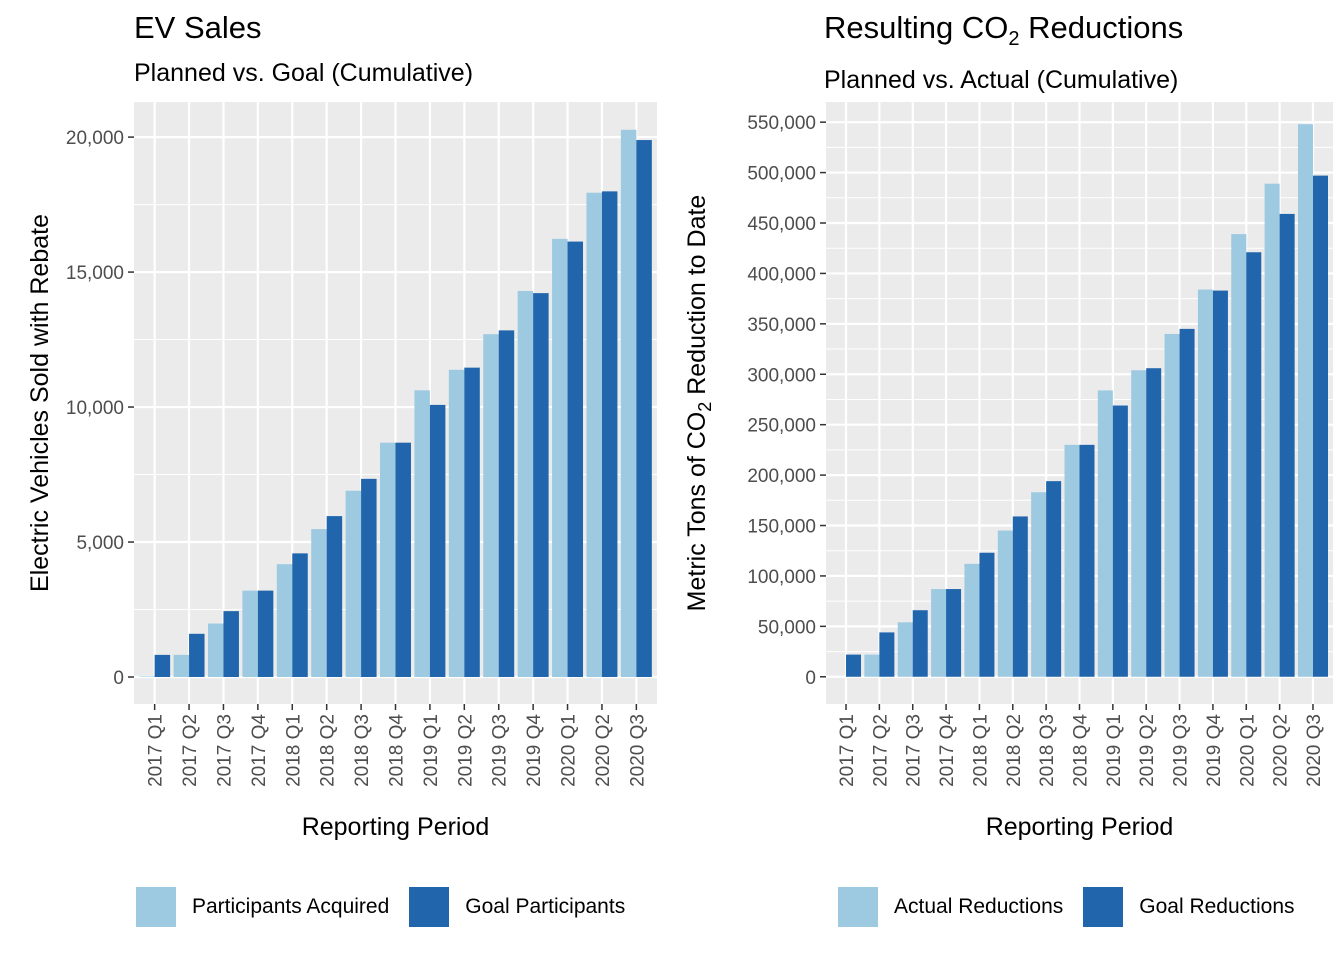  Describe the element at coordinates (781, 476) in the screenshot. I see `y-tick-label: 200,000` at that location.